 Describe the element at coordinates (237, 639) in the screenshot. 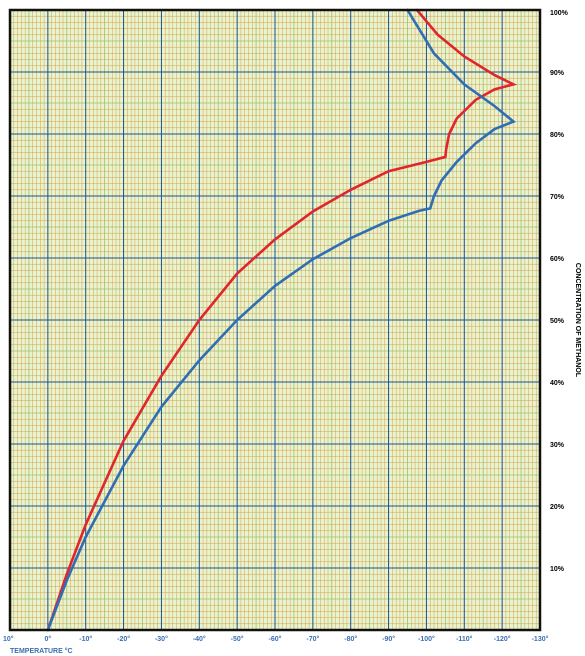

I see `x-tick-label: -50°` at that location.